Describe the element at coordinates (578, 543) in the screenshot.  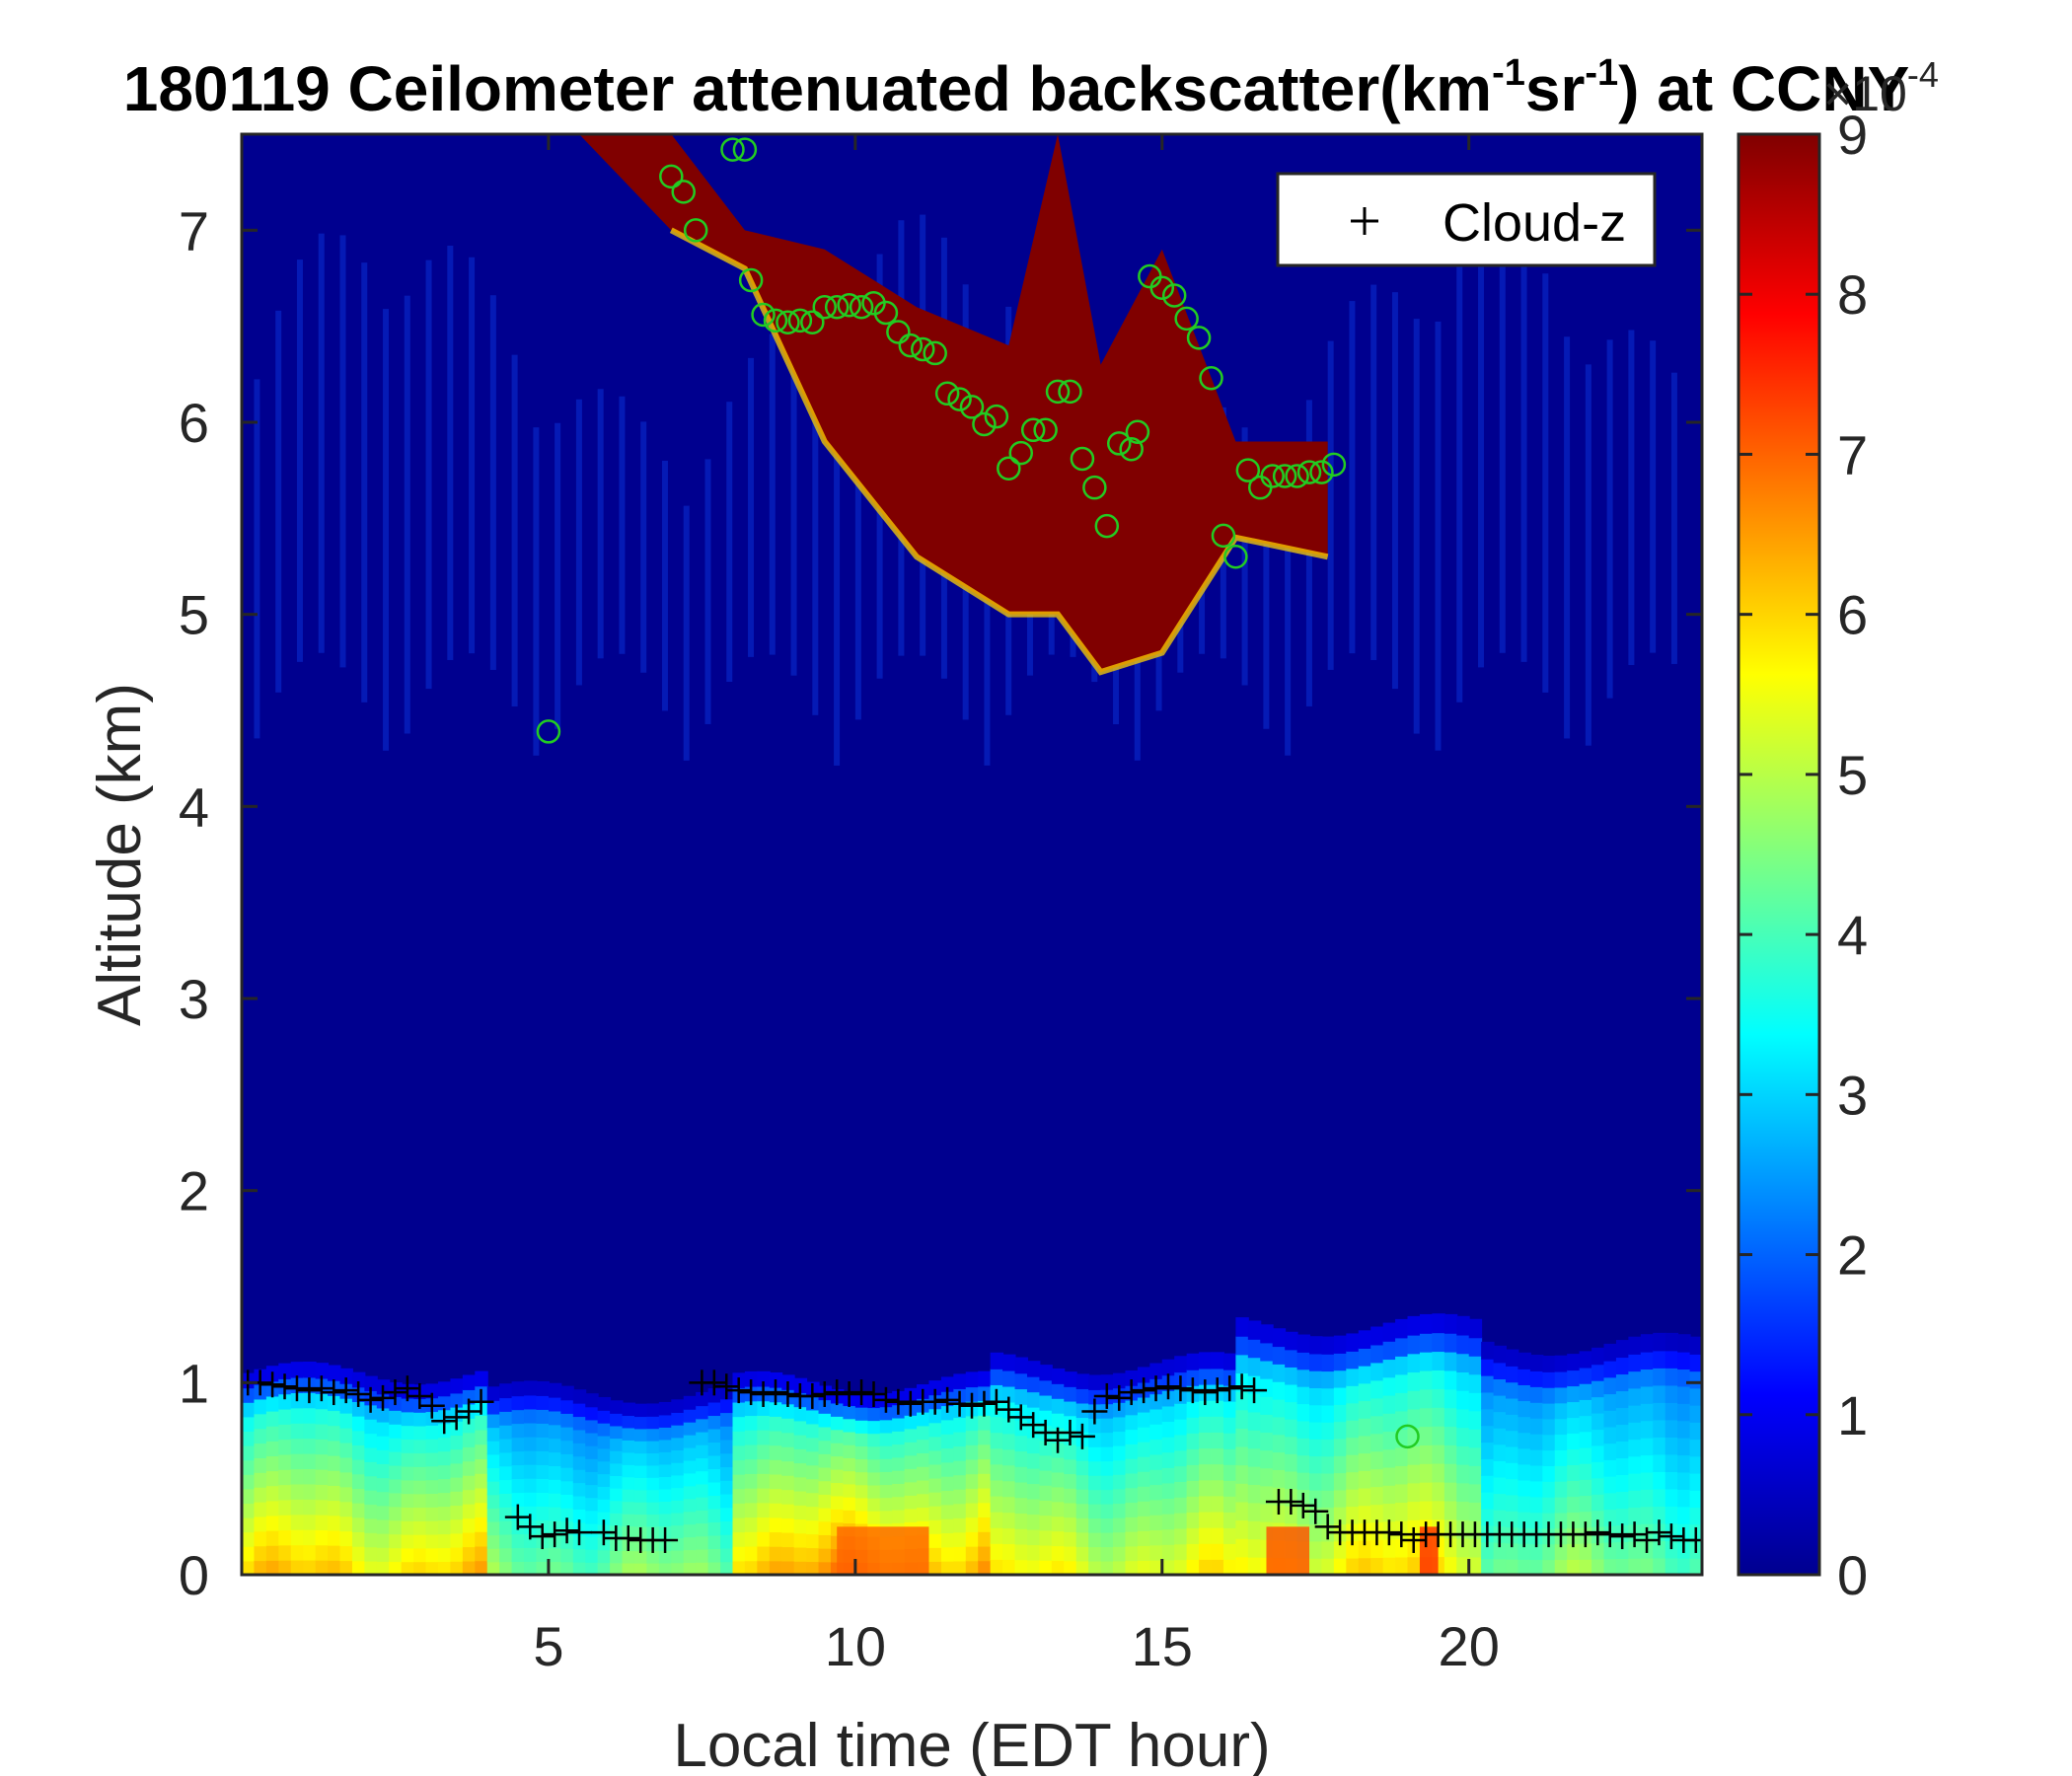
I see `streak` at that location.